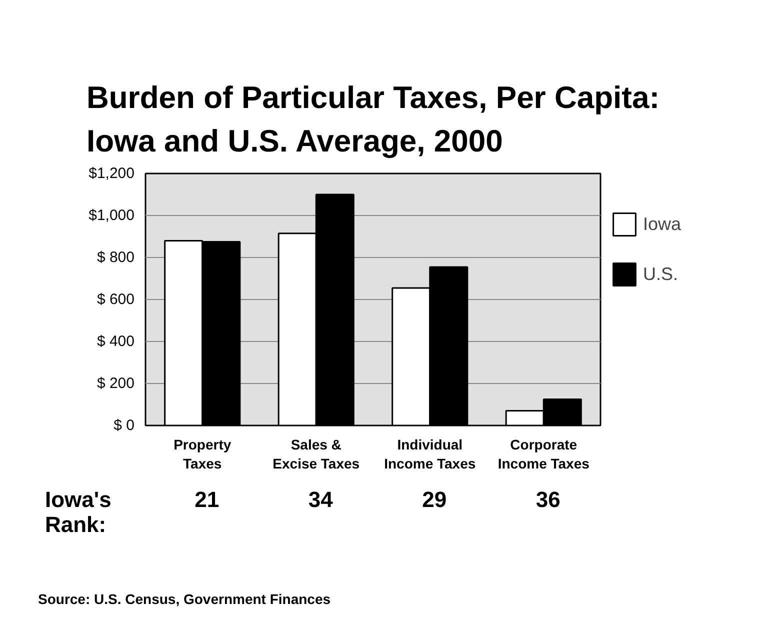 Image resolution: width=782 pixels, height=639 pixels. What do you see at coordinates (316, 454) in the screenshot?
I see `x-tick-label: Sales & Excise Taxes` at bounding box center [316, 454].